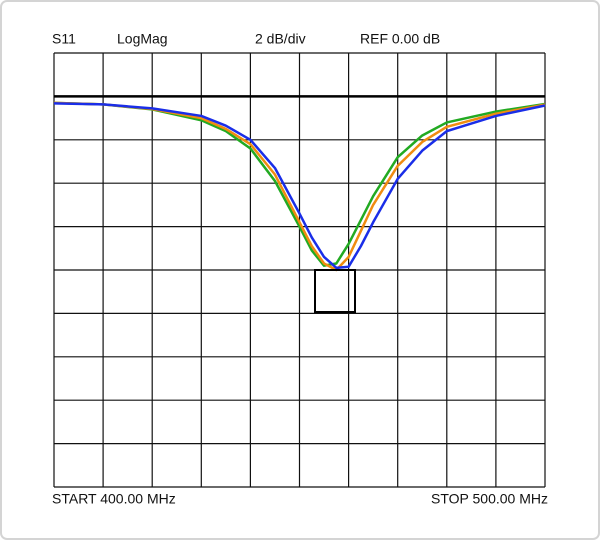 The width and height of the screenshot is (600, 540). Describe the element at coordinates (142, 39) in the screenshot. I see `format-label: LogMag` at that location.